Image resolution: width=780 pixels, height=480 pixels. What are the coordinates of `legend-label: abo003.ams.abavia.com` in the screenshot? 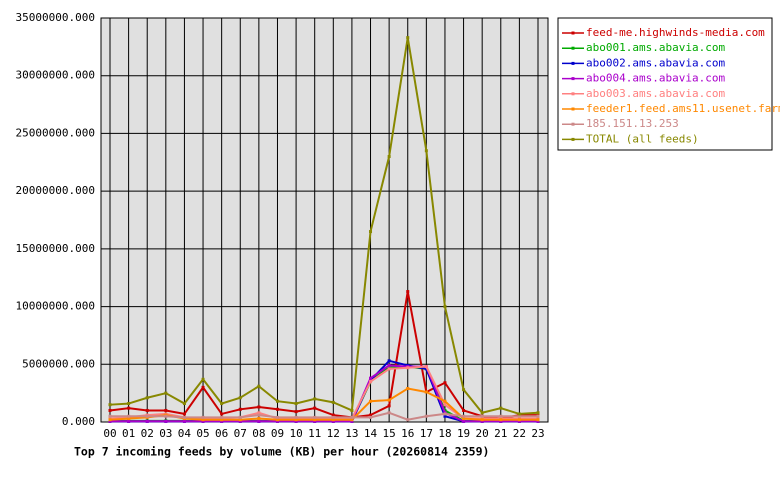 It's located at (655, 93).